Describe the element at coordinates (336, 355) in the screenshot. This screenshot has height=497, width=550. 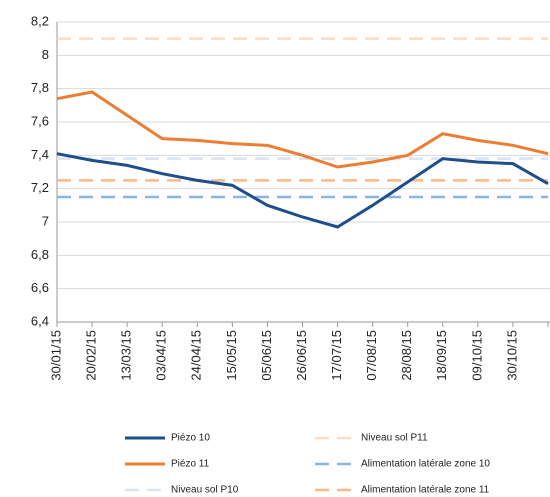
I see `x-tick-label: 17/07/15` at that location.